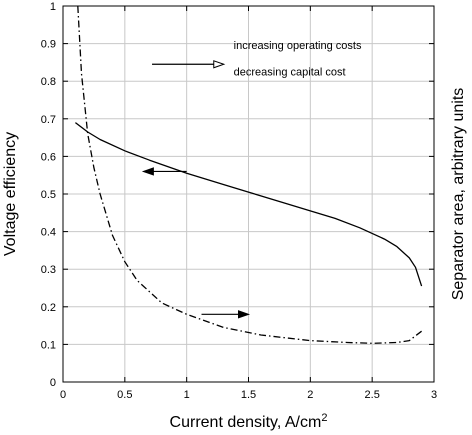 This screenshot has height=435, width=472. What do you see at coordinates (48, 345) in the screenshot?
I see `y-tick-label: 0.1` at bounding box center [48, 345].